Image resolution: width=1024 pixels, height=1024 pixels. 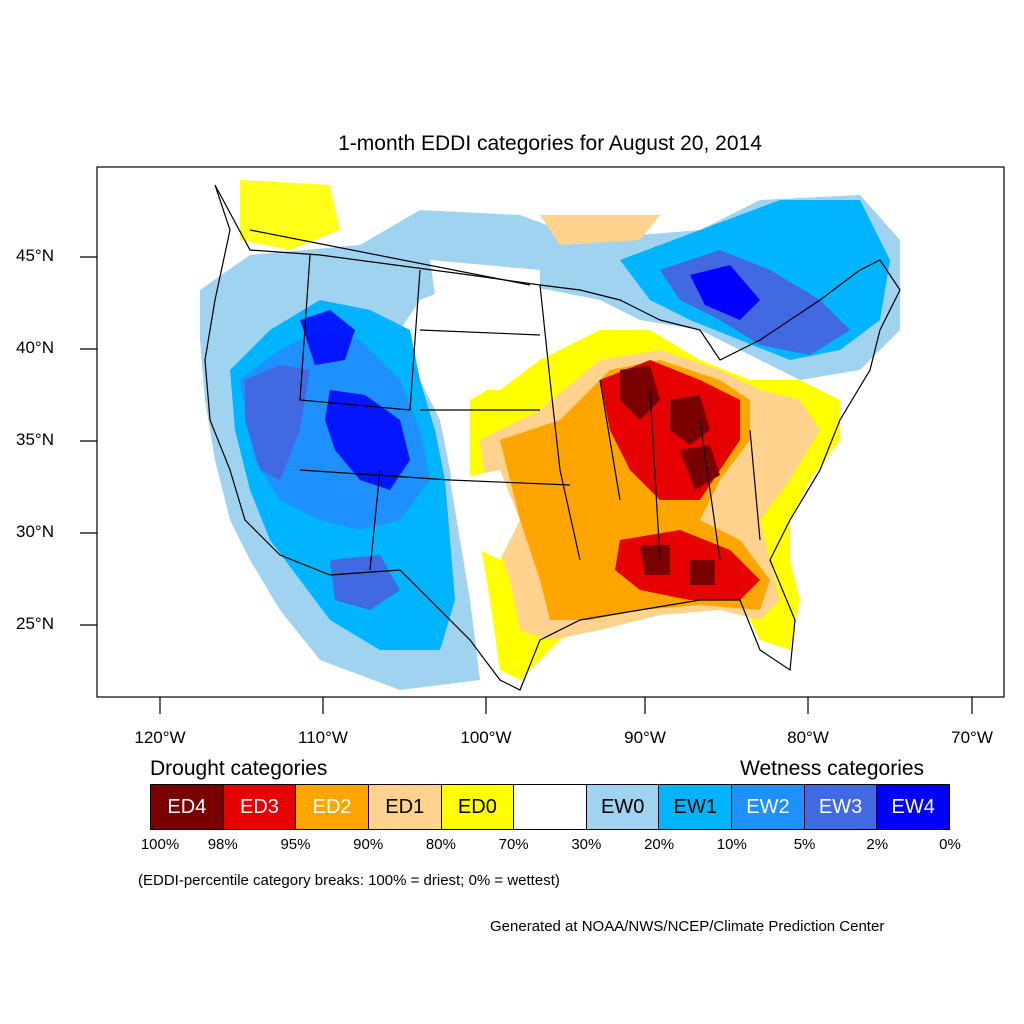 What do you see at coordinates (239, 768) in the screenshot?
I see `drought-heading: Drought categories` at bounding box center [239, 768].